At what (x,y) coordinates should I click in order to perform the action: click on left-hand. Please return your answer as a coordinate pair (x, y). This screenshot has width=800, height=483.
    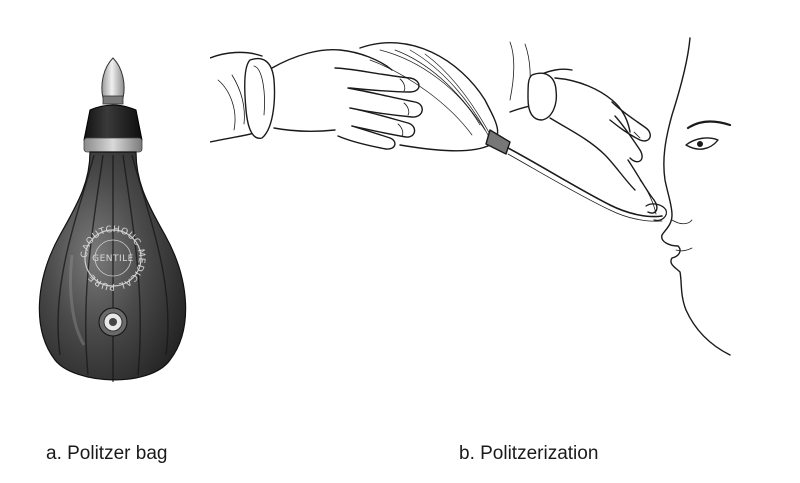
    Looking at the image, I should click on (347, 99).